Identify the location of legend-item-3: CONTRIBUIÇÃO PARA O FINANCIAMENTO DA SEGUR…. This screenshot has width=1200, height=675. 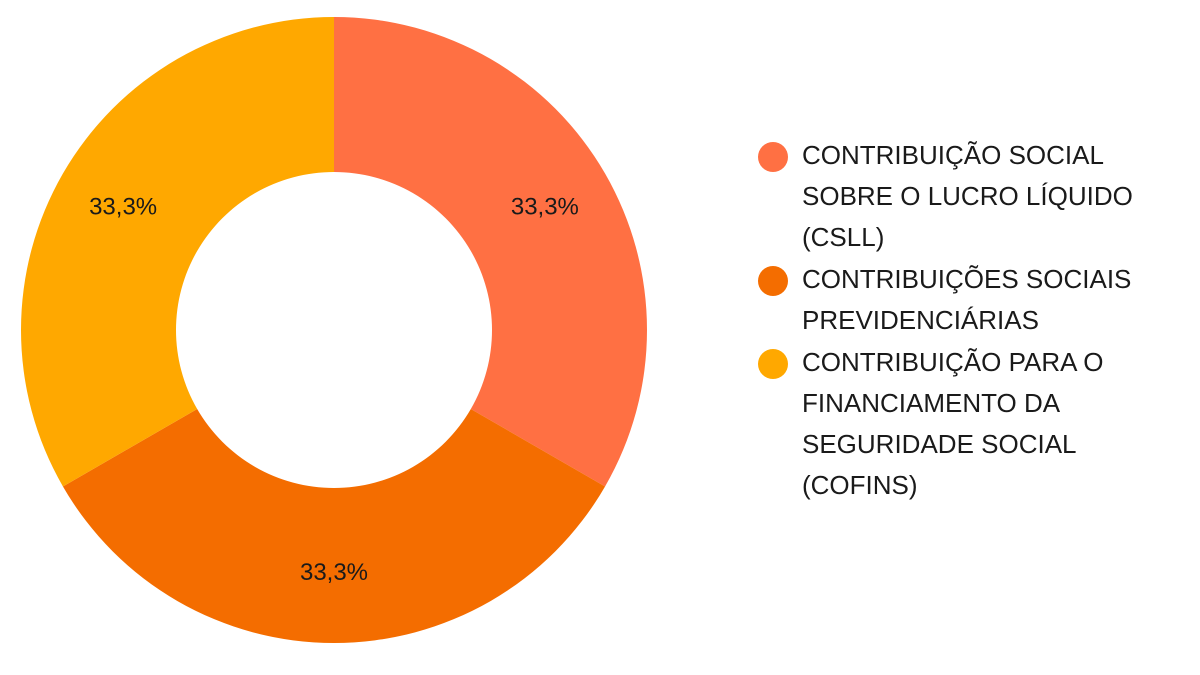
(968, 426).